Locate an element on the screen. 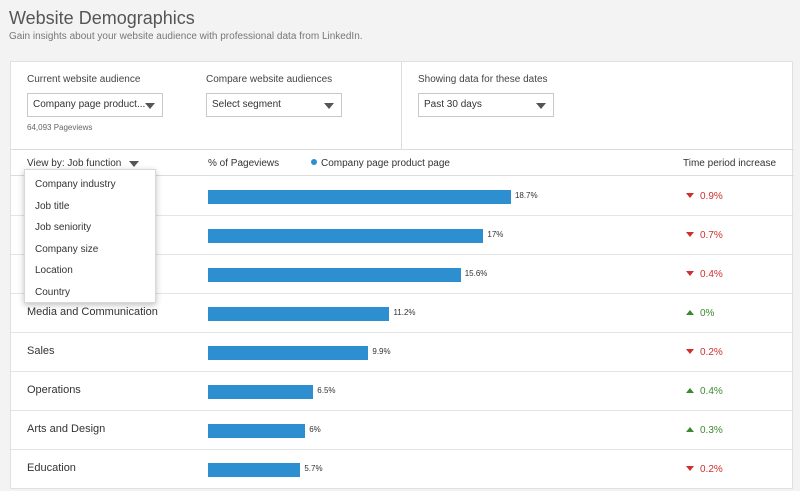  row-label: Operations is located at coordinates (54, 390).